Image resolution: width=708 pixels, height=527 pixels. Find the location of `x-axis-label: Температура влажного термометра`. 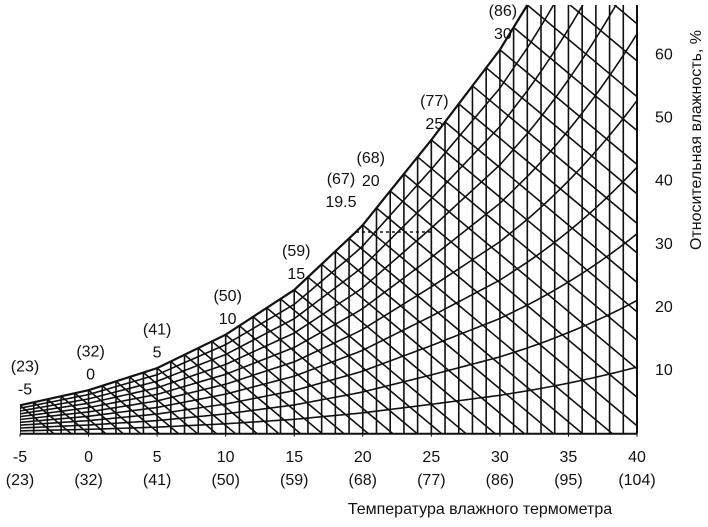

x-axis-label: Температура влажного термометра is located at coordinates (480, 509).